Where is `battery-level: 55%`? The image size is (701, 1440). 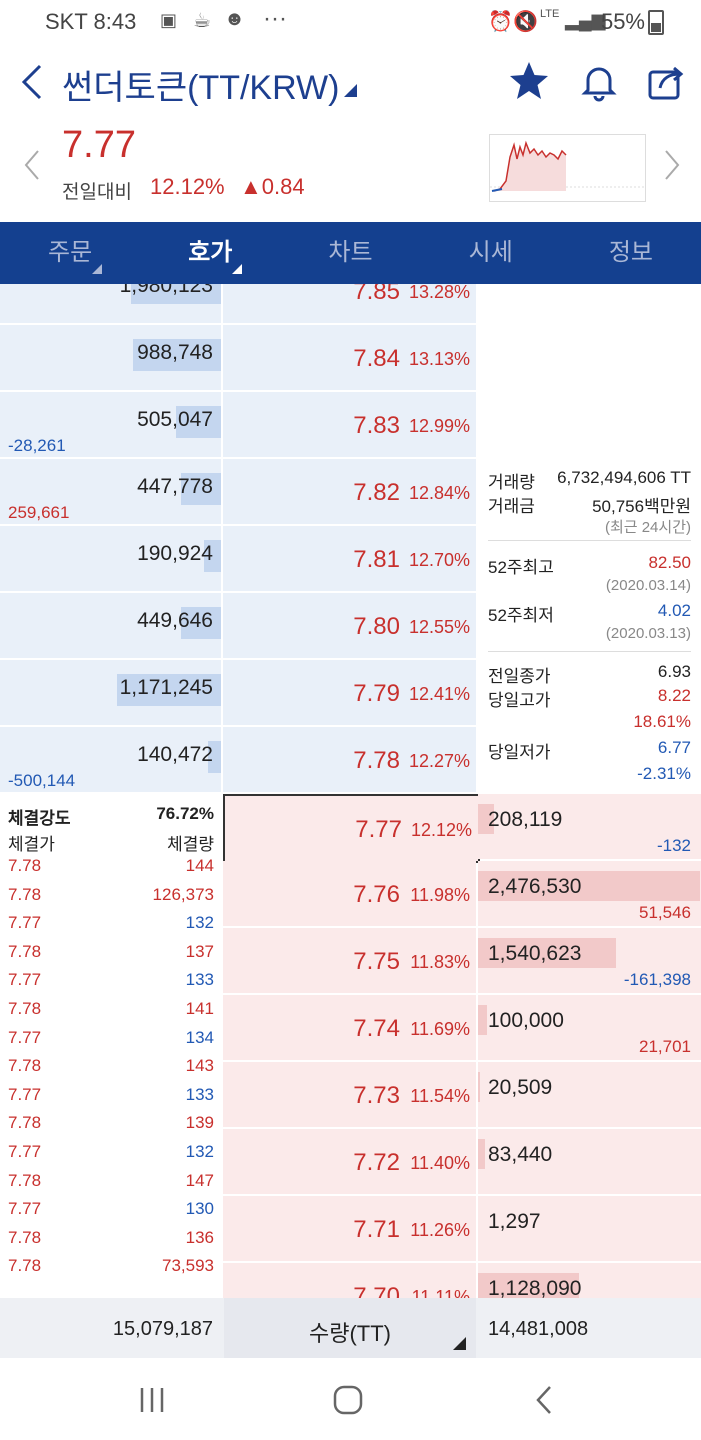 battery-level: 55% is located at coordinates (622, 21).